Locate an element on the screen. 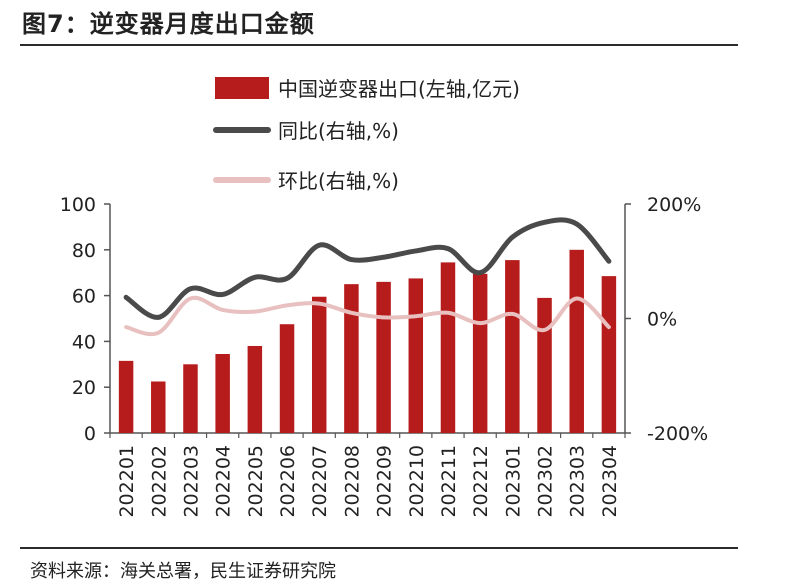 Image resolution: width=800 pixels, height=585 pixels. legend-label: 中国逆变器出口(左轴,亿元) is located at coordinates (399, 89).